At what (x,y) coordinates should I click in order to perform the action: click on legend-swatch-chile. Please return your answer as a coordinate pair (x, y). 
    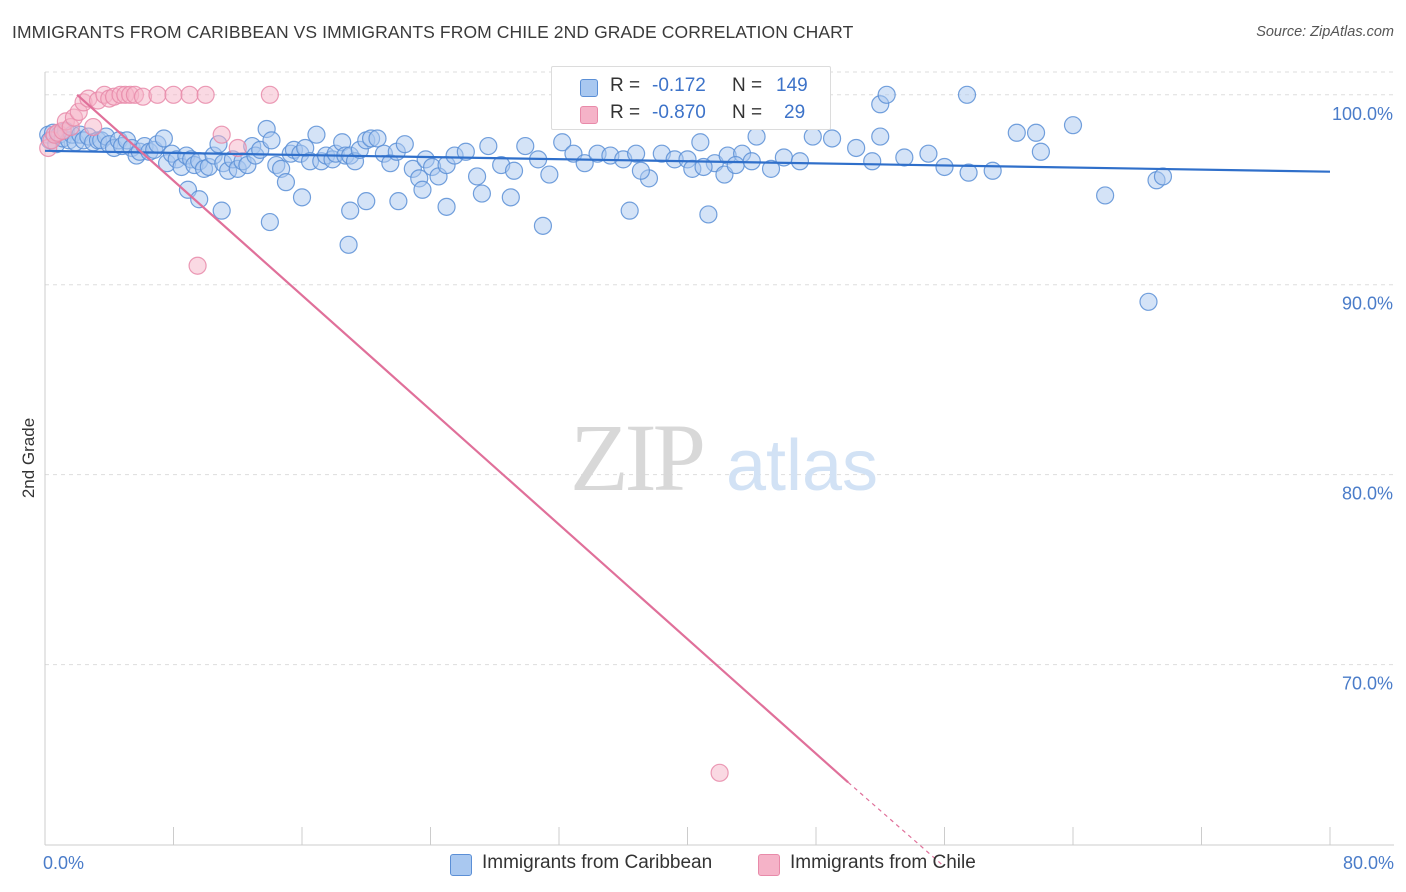
    Looking at the image, I should click on (589, 115).